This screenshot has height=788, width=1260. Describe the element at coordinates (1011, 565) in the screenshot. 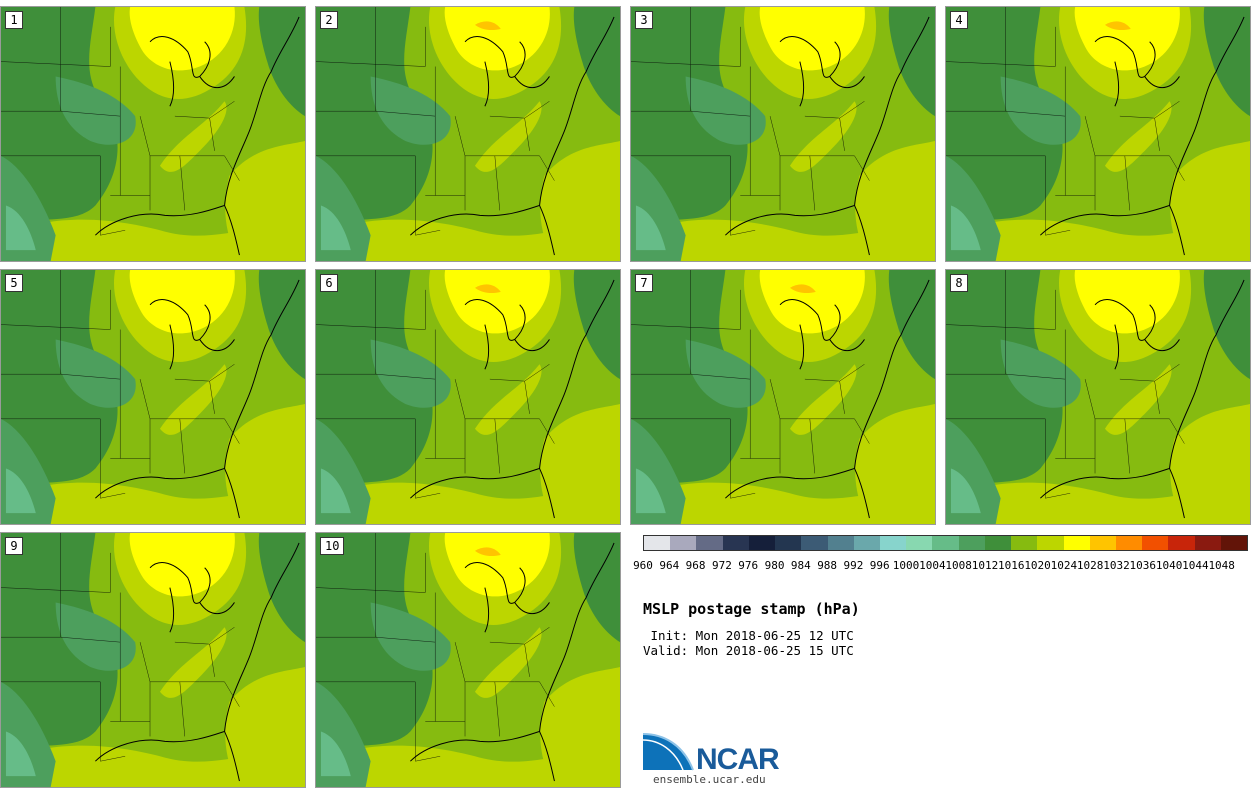

I see `colorbar-tick-label: 1016` at that location.